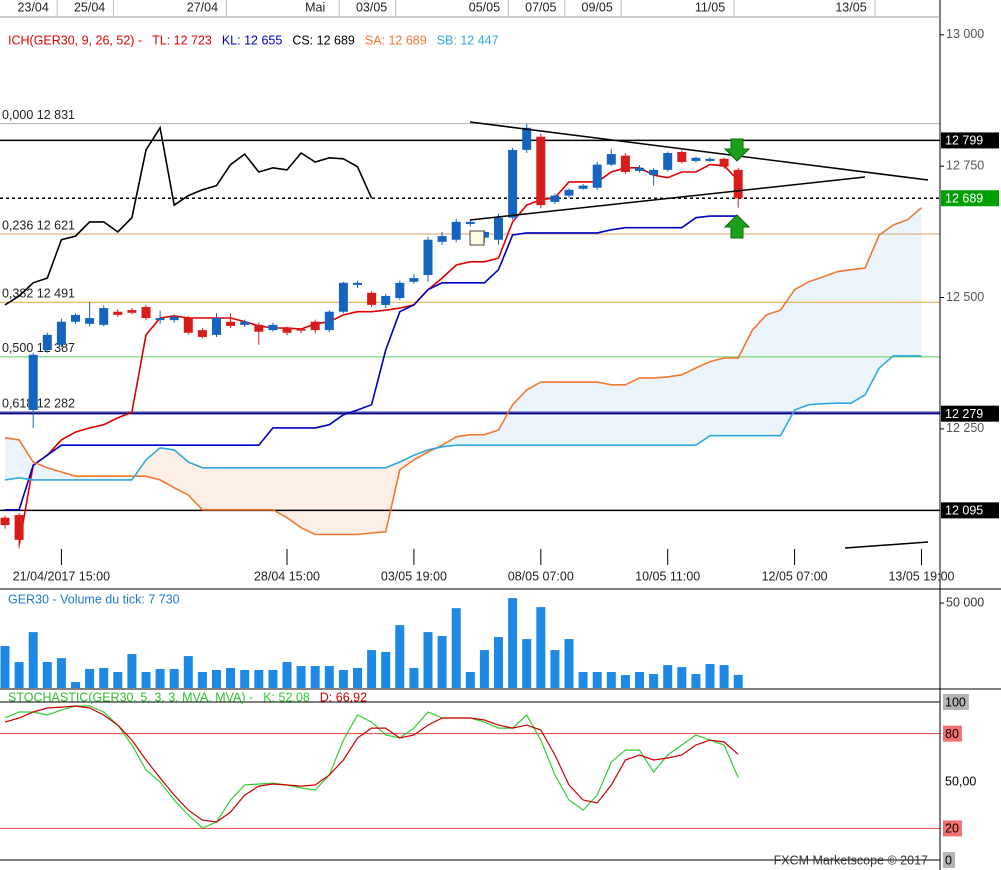  I want to click on x-tick-label: 03/05 19:00, so click(414, 576).